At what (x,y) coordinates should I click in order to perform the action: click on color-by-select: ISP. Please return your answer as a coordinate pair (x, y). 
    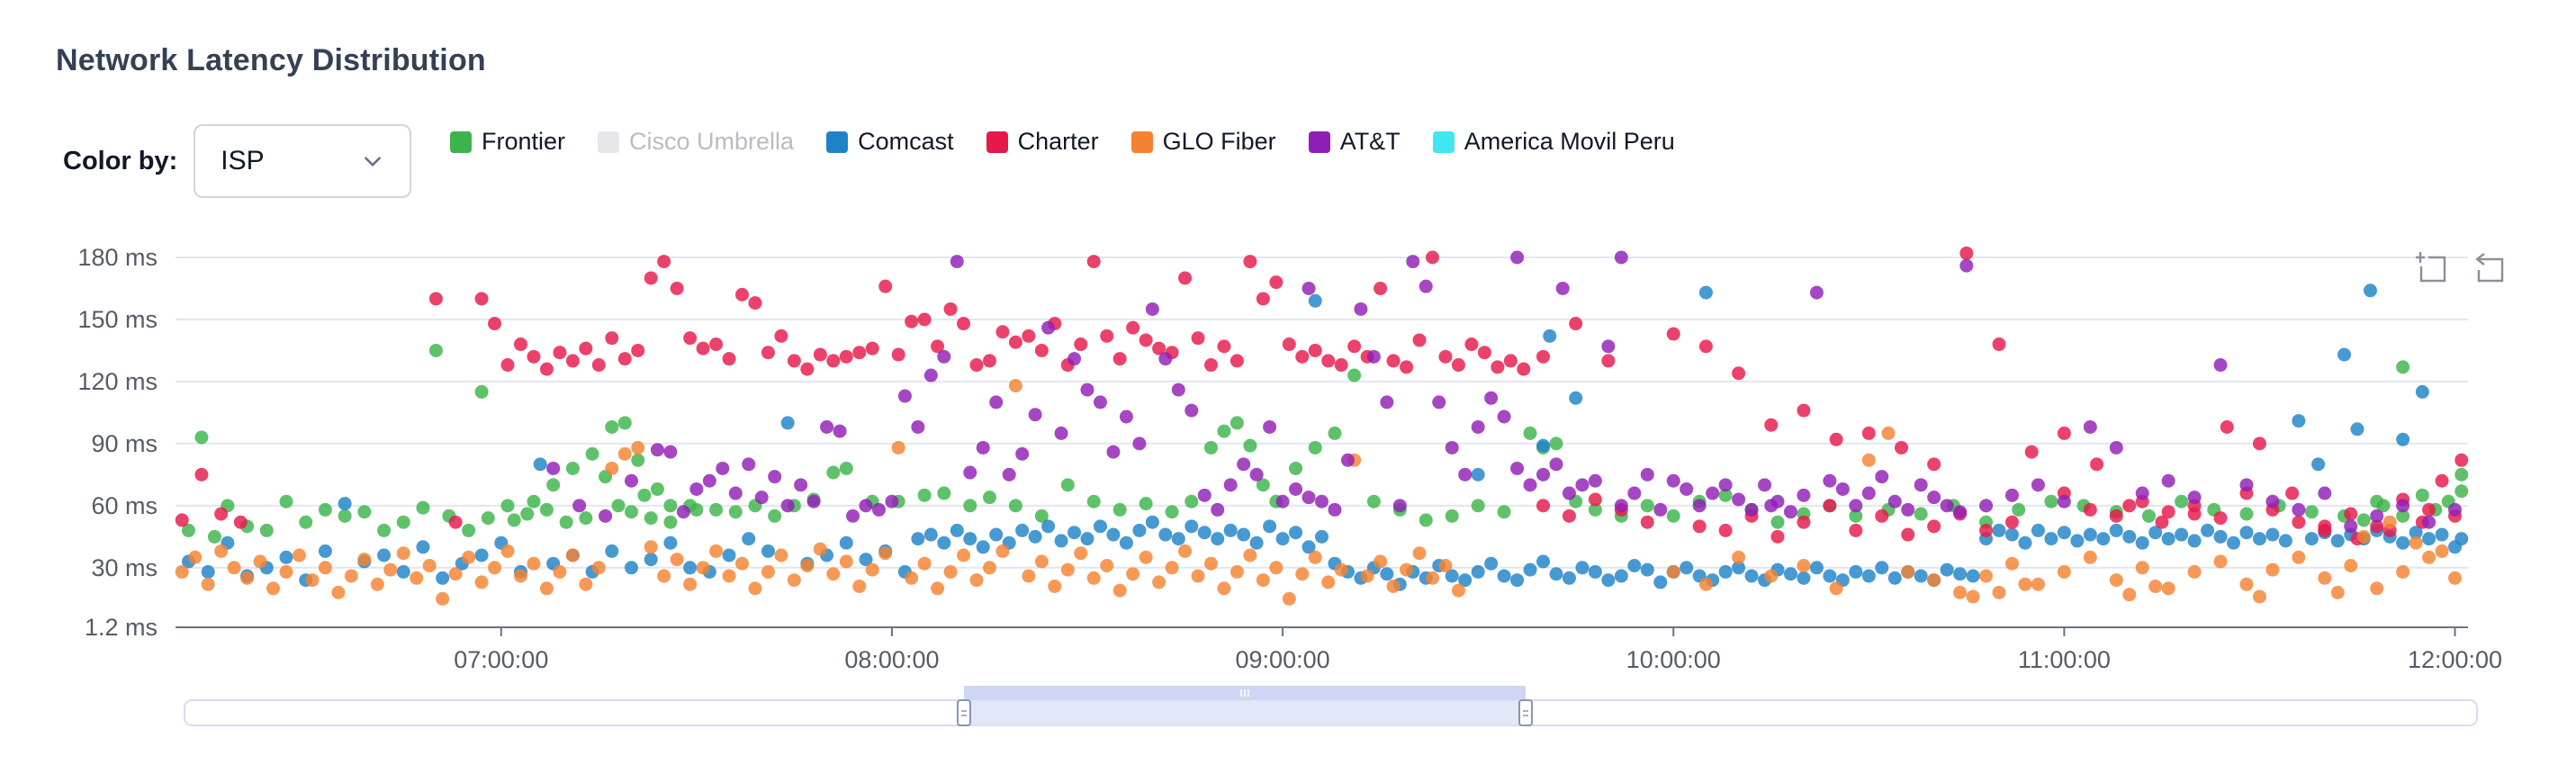
    Looking at the image, I should click on (303, 161).